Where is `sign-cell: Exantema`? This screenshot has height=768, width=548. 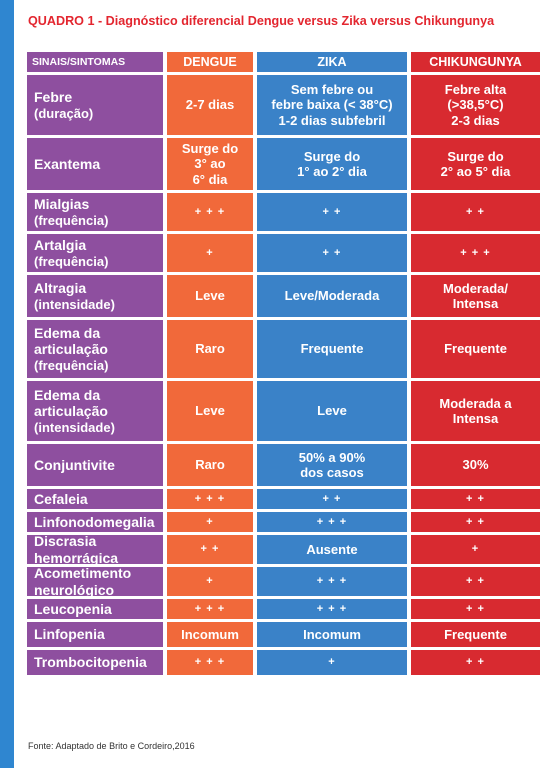 sign-cell: Exantema is located at coordinates (95, 164).